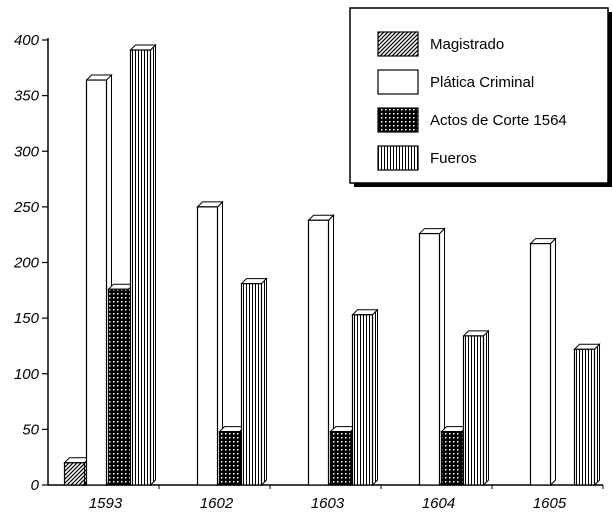  I want to click on legend-label: Magistrado, so click(467, 44).